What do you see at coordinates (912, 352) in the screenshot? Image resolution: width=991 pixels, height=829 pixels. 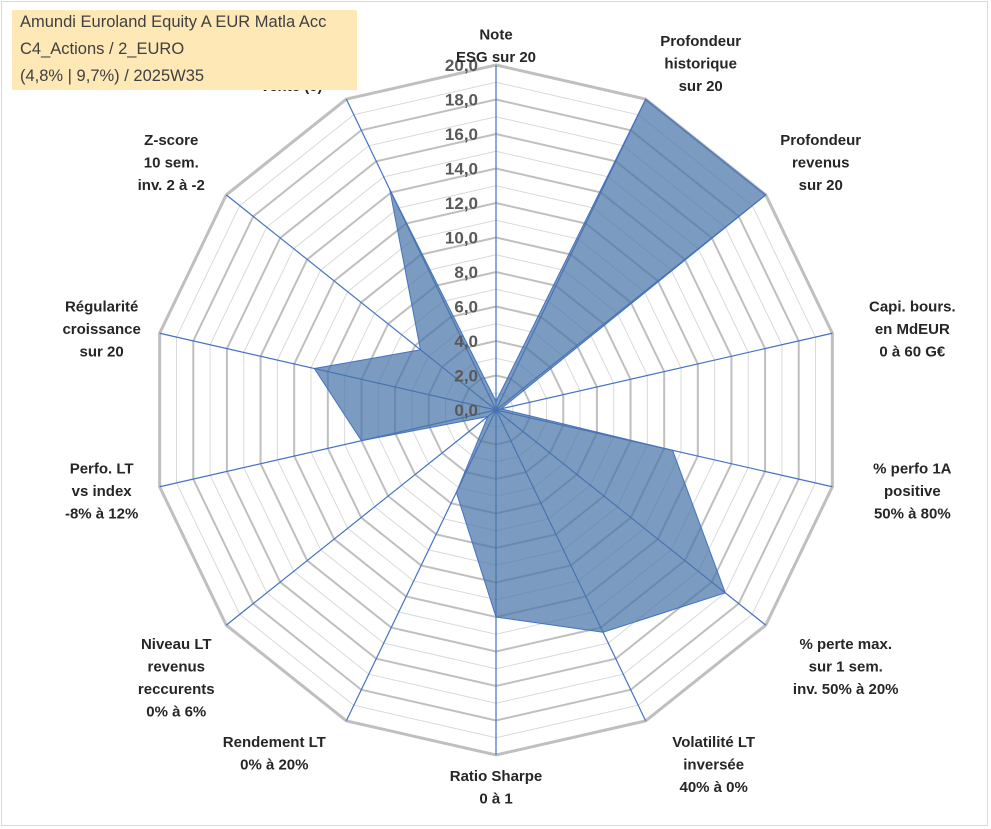 I see `axis-label-line: 0 à 60 G€` at bounding box center [912, 352].